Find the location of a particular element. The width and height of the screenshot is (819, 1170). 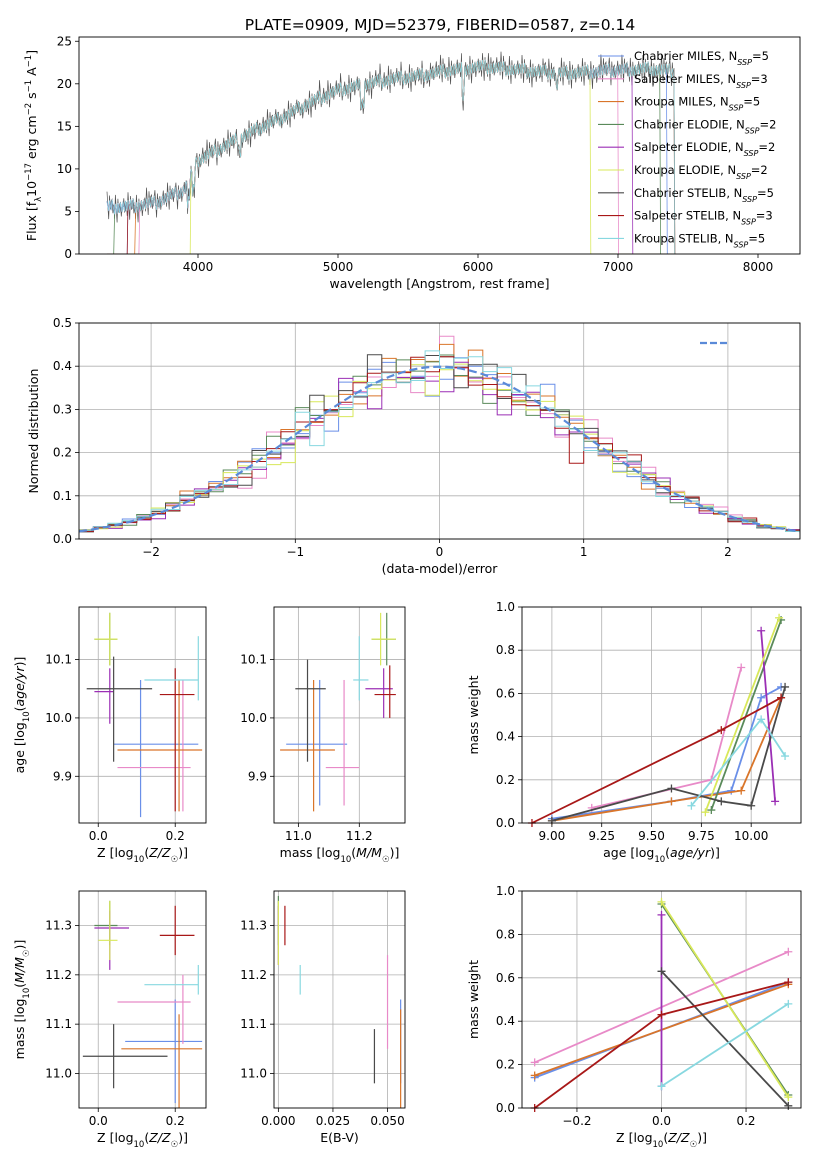

x-tick-label: 0.0 is located at coordinates (98, 1121).